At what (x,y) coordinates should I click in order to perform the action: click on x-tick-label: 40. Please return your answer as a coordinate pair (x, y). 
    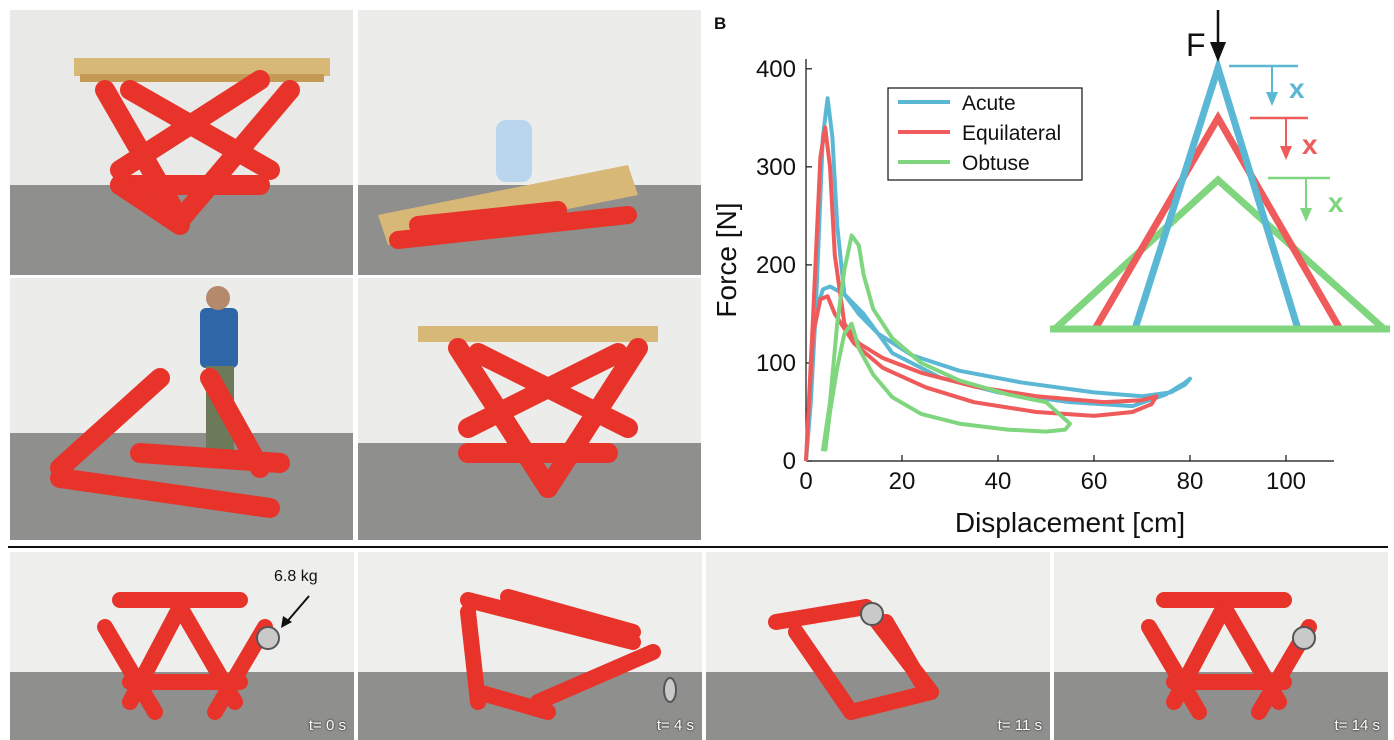
    Looking at the image, I should click on (998, 481).